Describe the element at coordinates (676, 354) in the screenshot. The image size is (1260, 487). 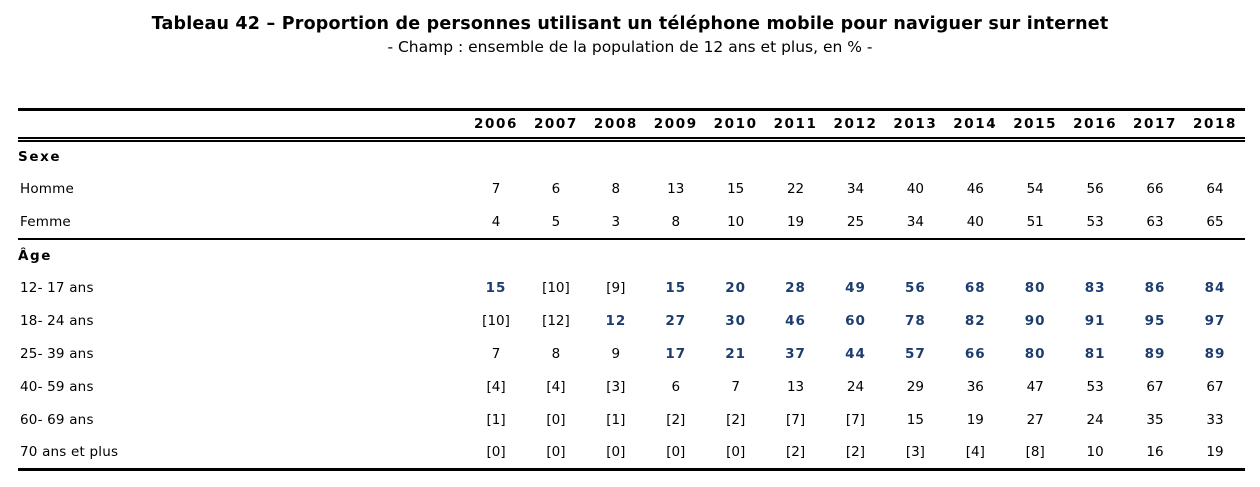
I see `value-cell: 17` at that location.